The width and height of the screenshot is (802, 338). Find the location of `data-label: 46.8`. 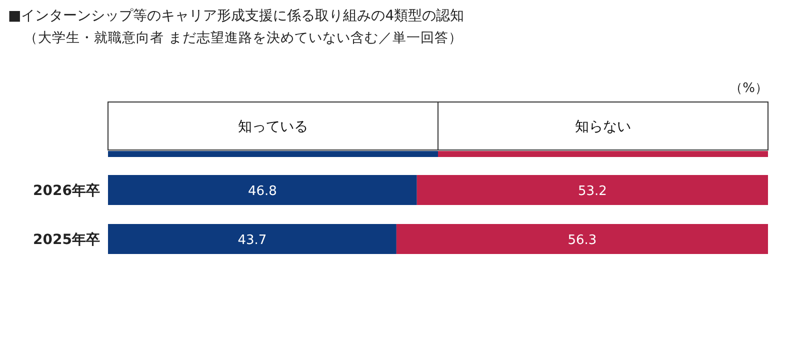

data-label: 46.8 is located at coordinates (262, 191).